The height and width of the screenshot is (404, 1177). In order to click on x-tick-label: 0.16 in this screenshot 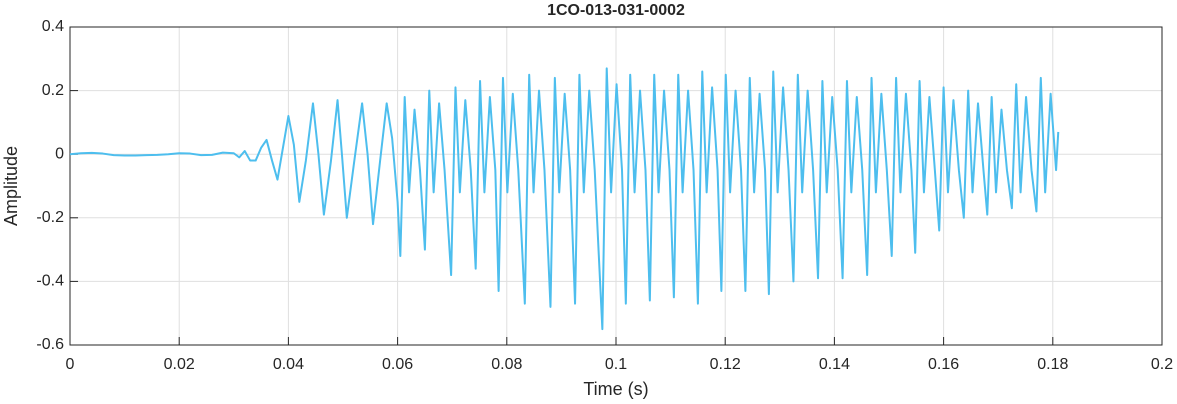, I will do `click(943, 364)`.